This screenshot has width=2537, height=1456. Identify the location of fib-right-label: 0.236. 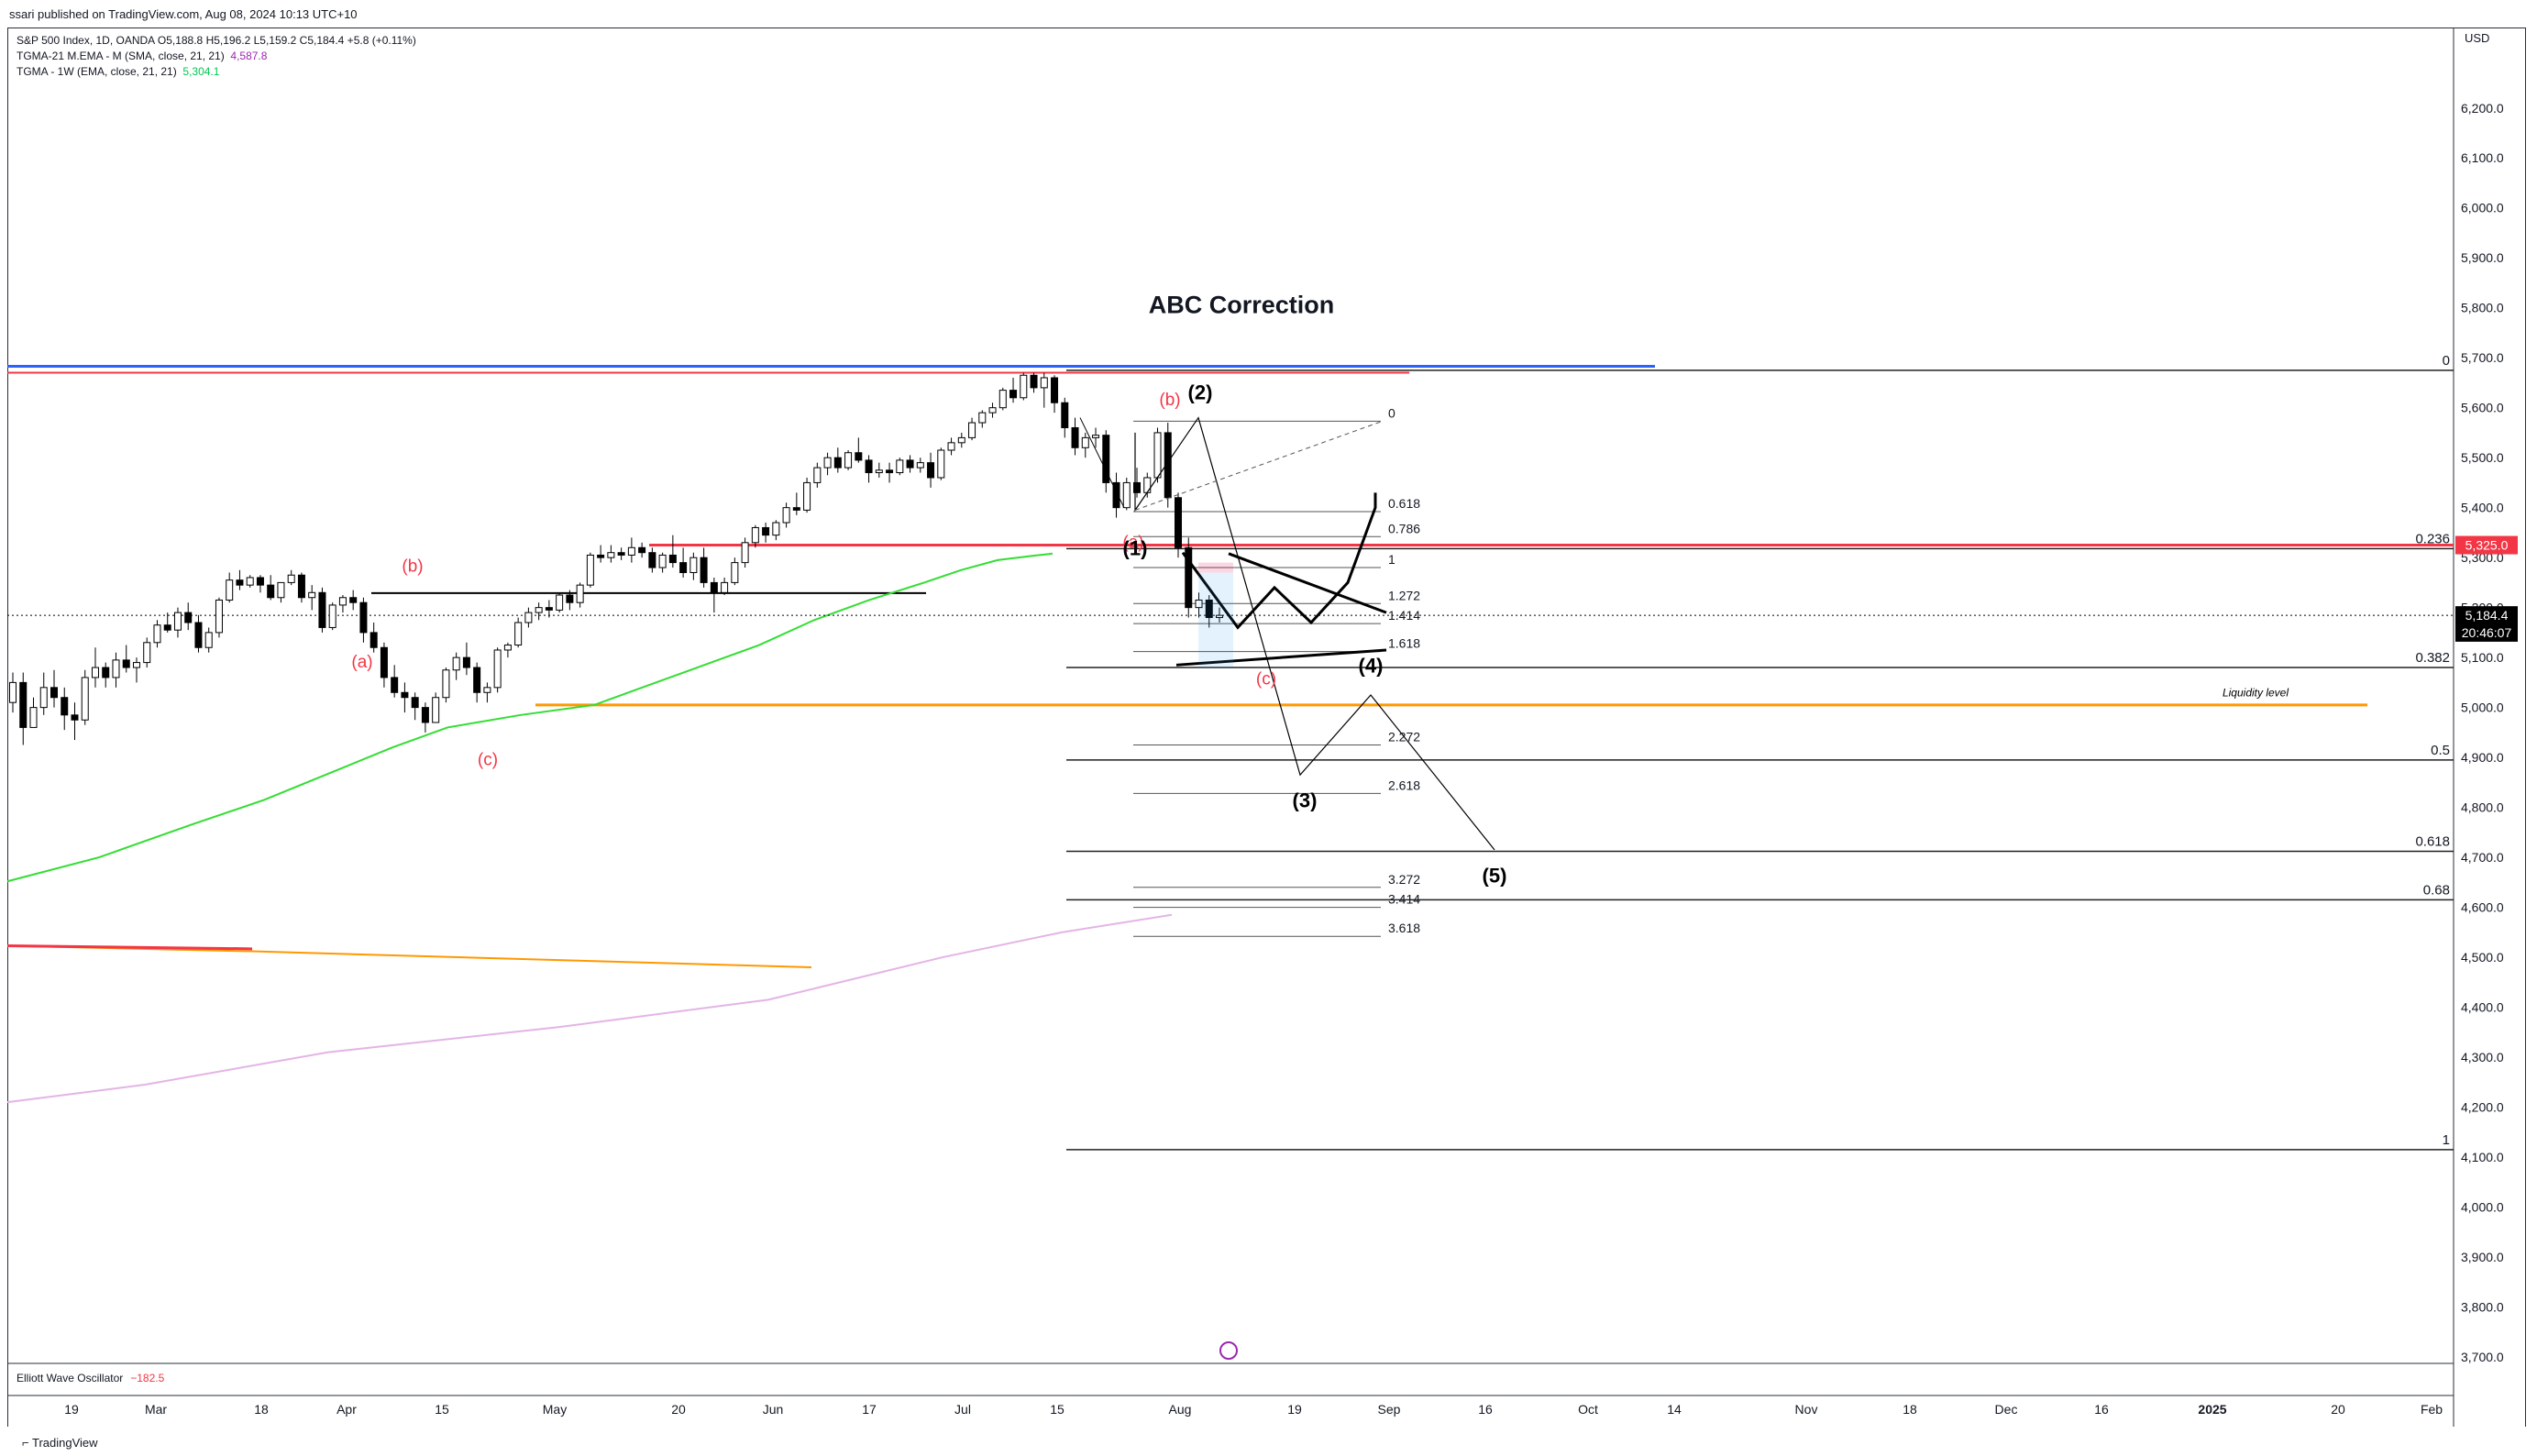
(2432, 538).